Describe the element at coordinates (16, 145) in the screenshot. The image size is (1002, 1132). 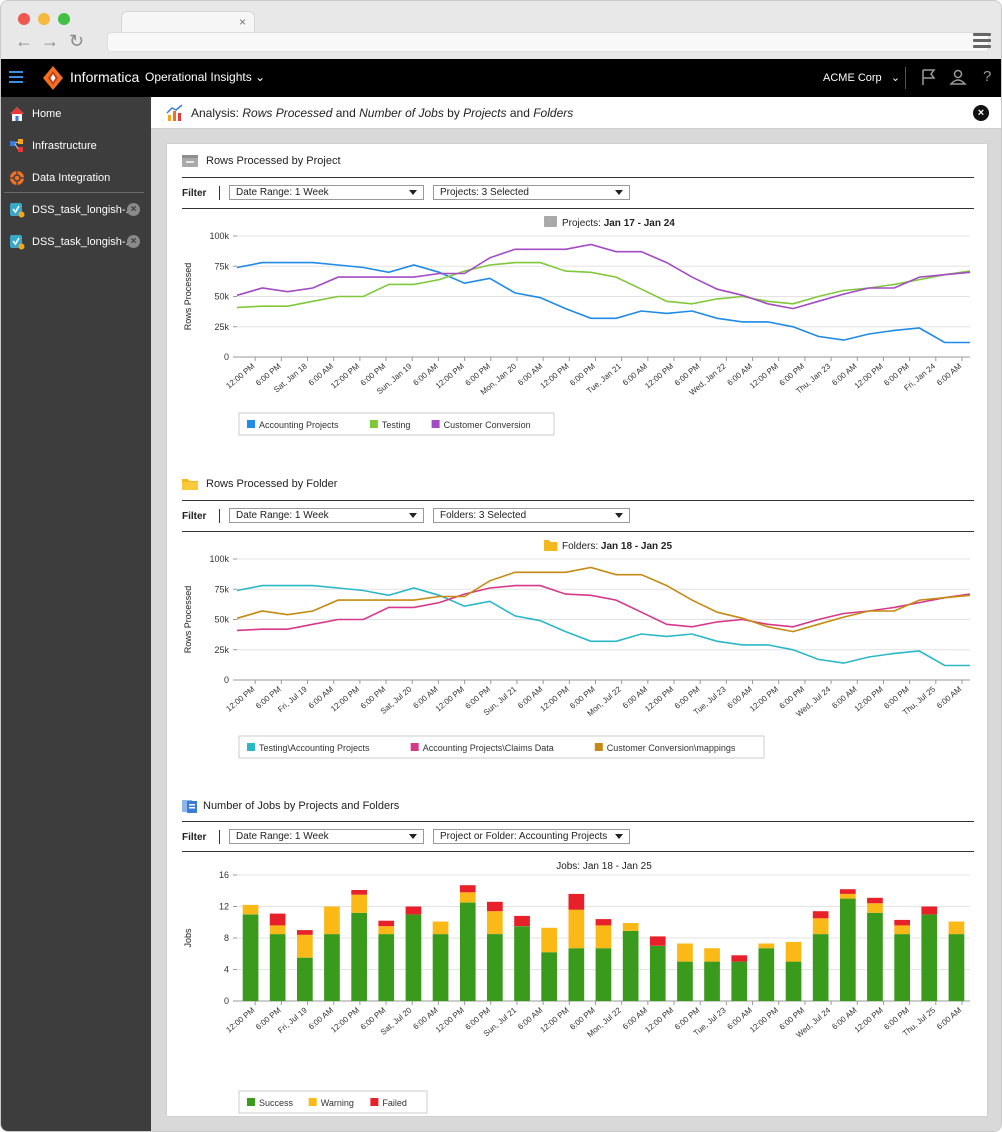
I see `infrastructure-icon` at that location.